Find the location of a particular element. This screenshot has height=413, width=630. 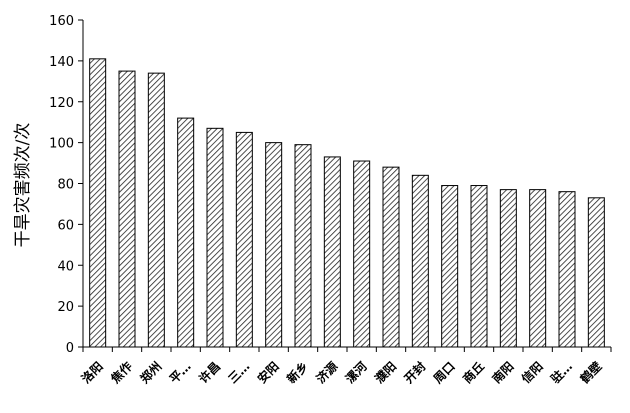

x-tick-label: 焦作 is located at coordinates (121, 373).